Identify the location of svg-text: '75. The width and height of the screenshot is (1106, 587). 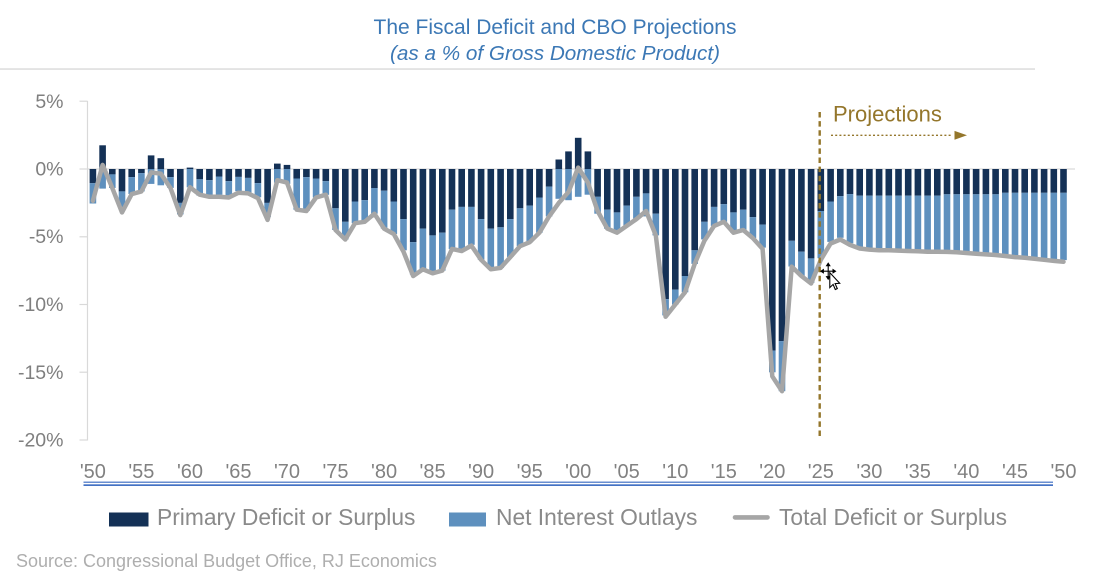
(335, 472).